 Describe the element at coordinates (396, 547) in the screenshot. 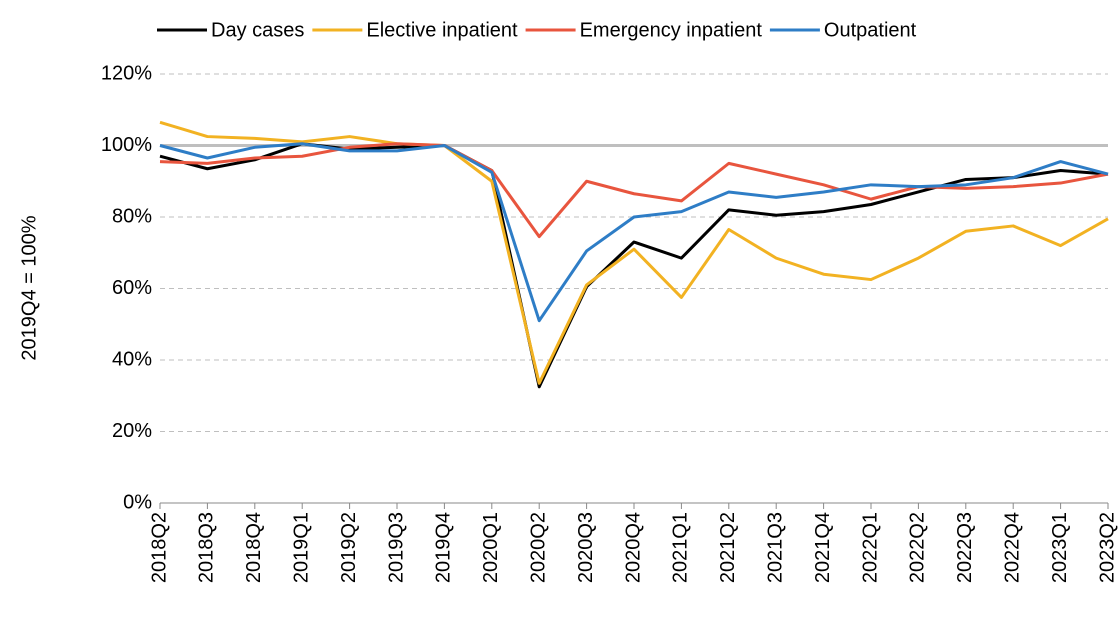

I see `x-tick-label: 2019Q3` at that location.